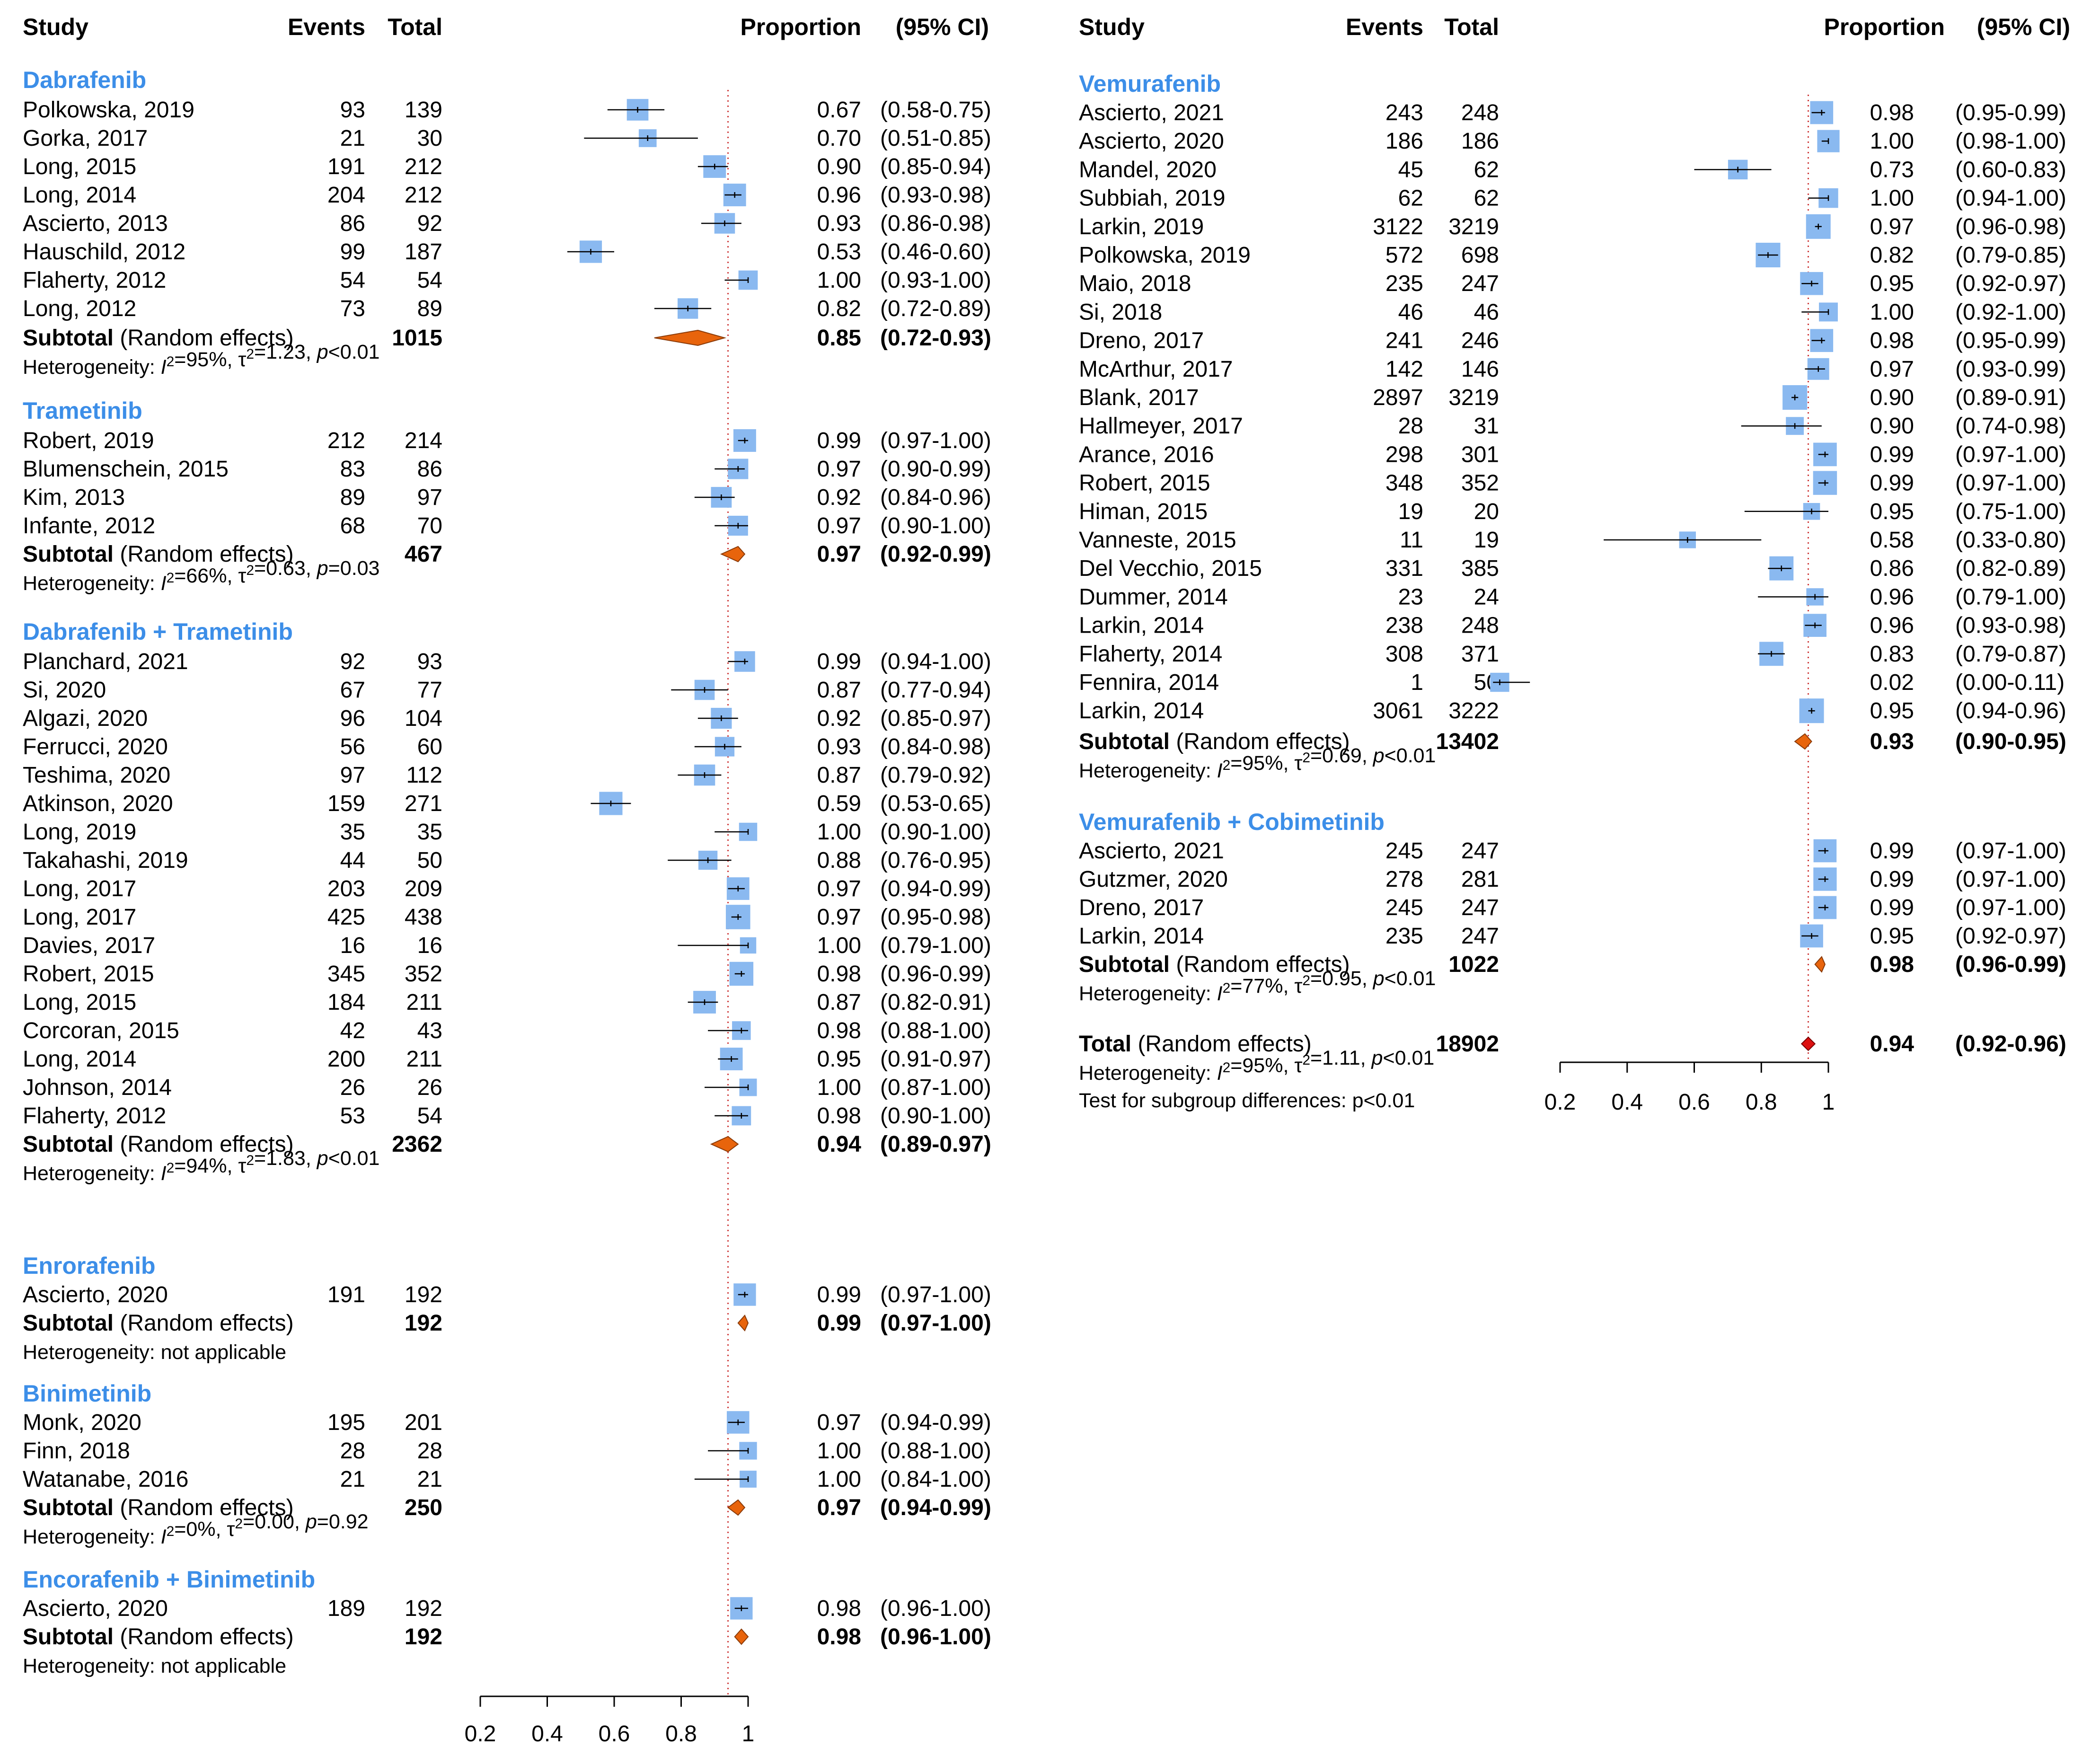 This screenshot has width=2091, height=1764. What do you see at coordinates (352, 747) in the screenshot?
I see `study-events: 56` at bounding box center [352, 747].